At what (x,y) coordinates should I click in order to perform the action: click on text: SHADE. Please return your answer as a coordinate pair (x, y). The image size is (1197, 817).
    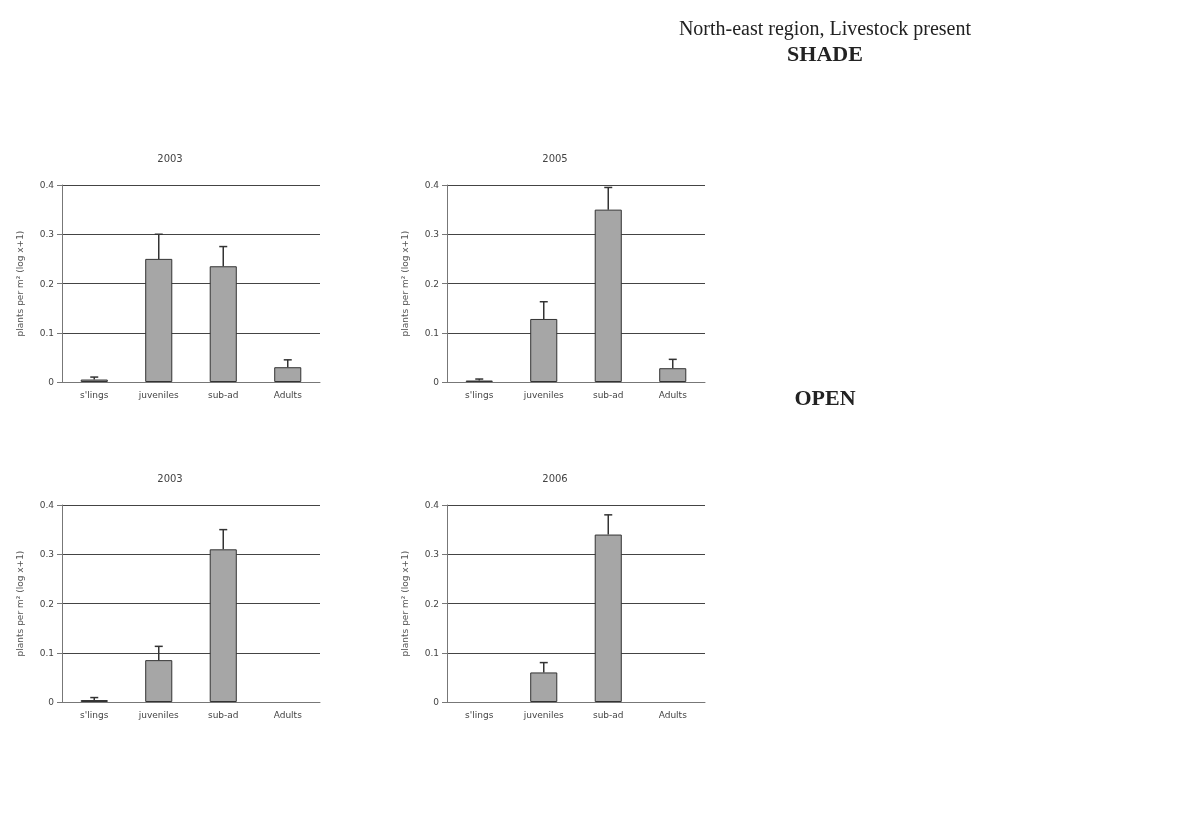
    Looking at the image, I should click on (825, 54).